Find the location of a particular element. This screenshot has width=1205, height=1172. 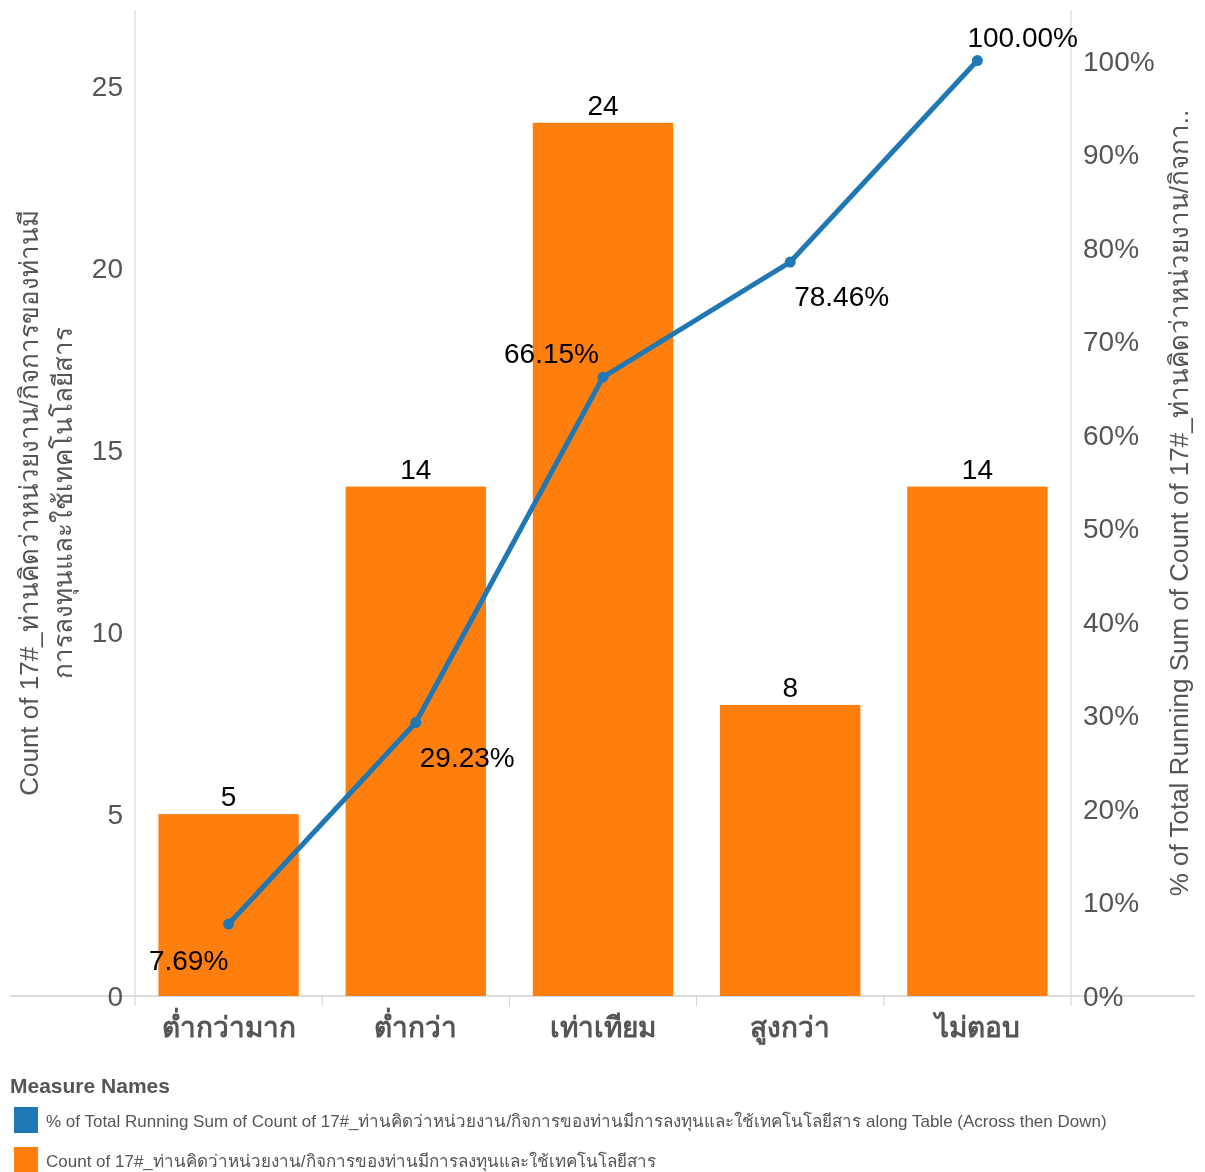

y-tick-label: 0 is located at coordinates (115, 996).